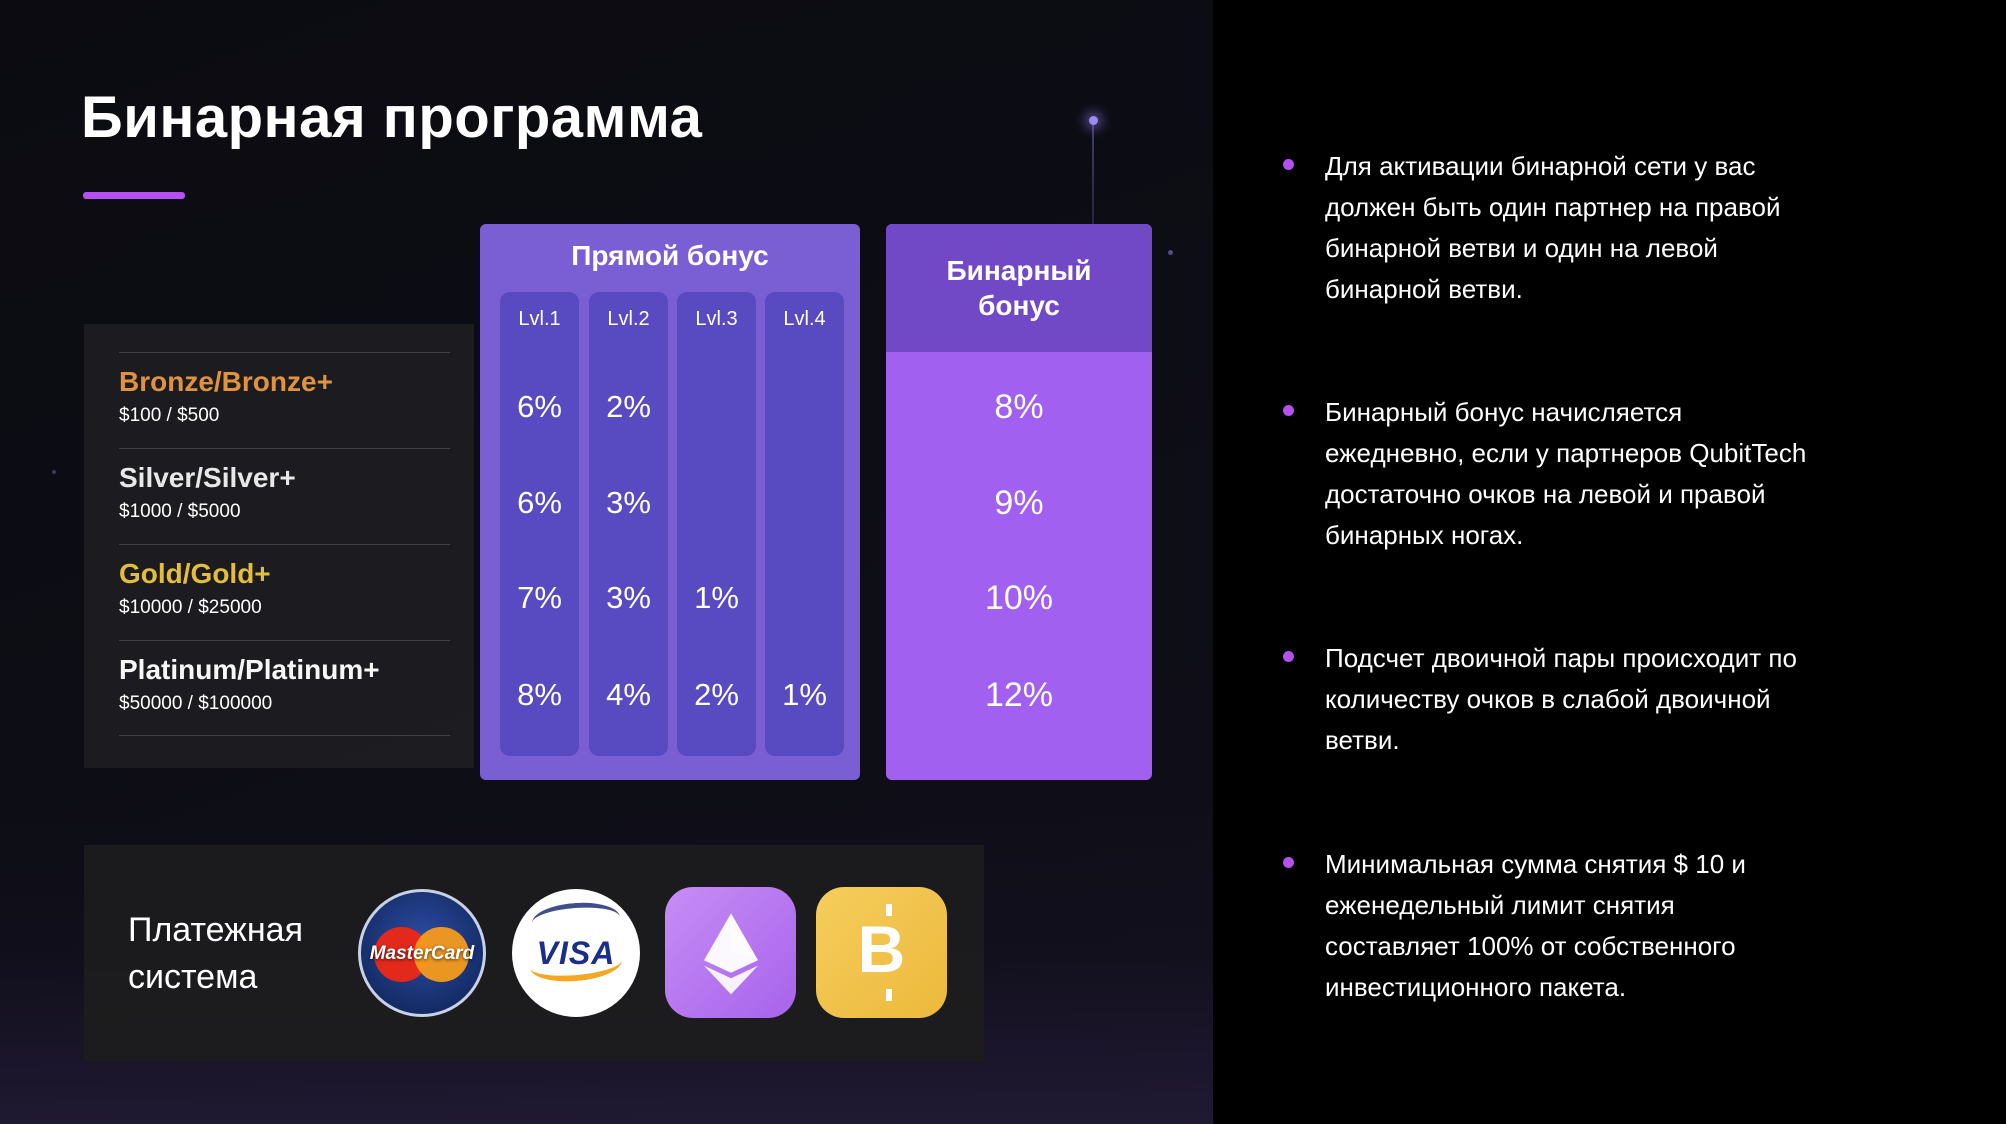 The width and height of the screenshot is (2006, 1124). What do you see at coordinates (804, 319) in the screenshot?
I see `level-label: Lvl.4` at bounding box center [804, 319].